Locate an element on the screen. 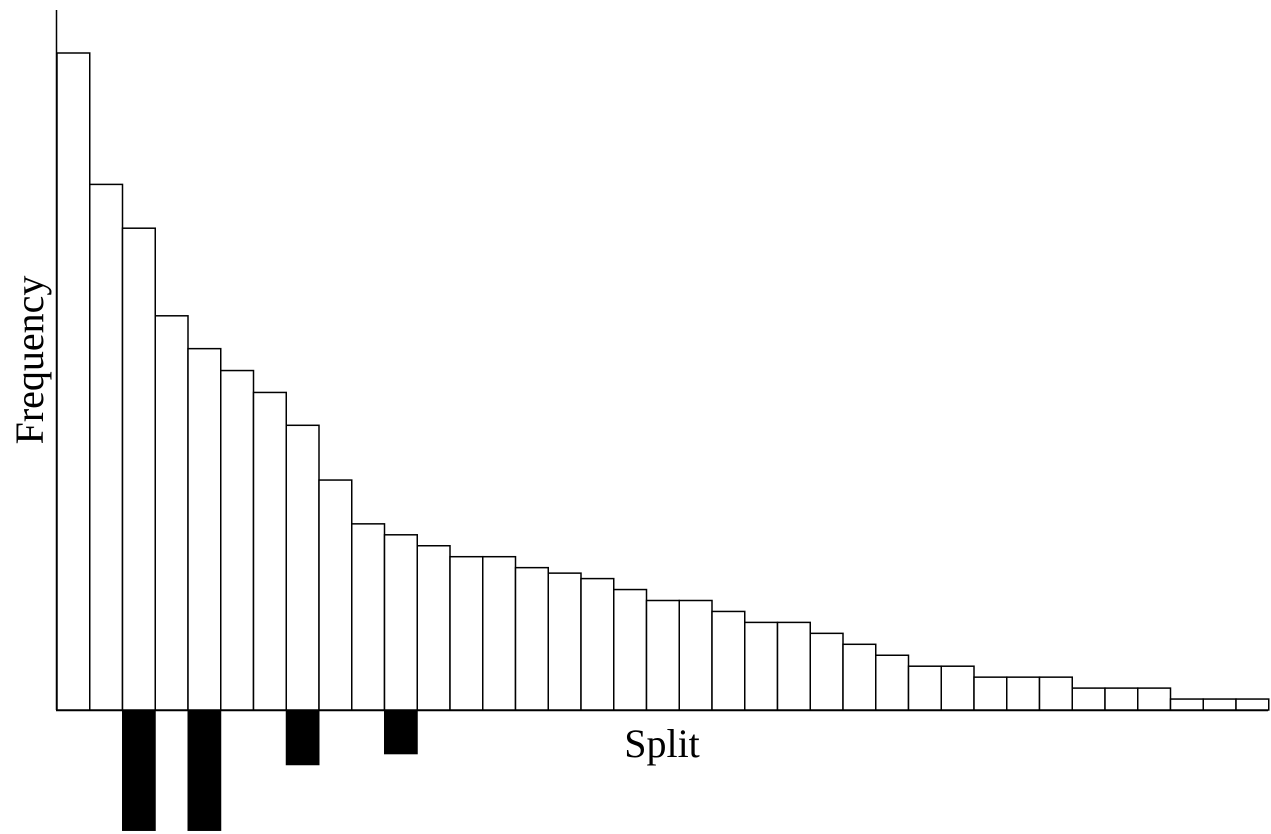 The width and height of the screenshot is (1271, 834). y-axis-label: Frequency is located at coordinates (29, 360).